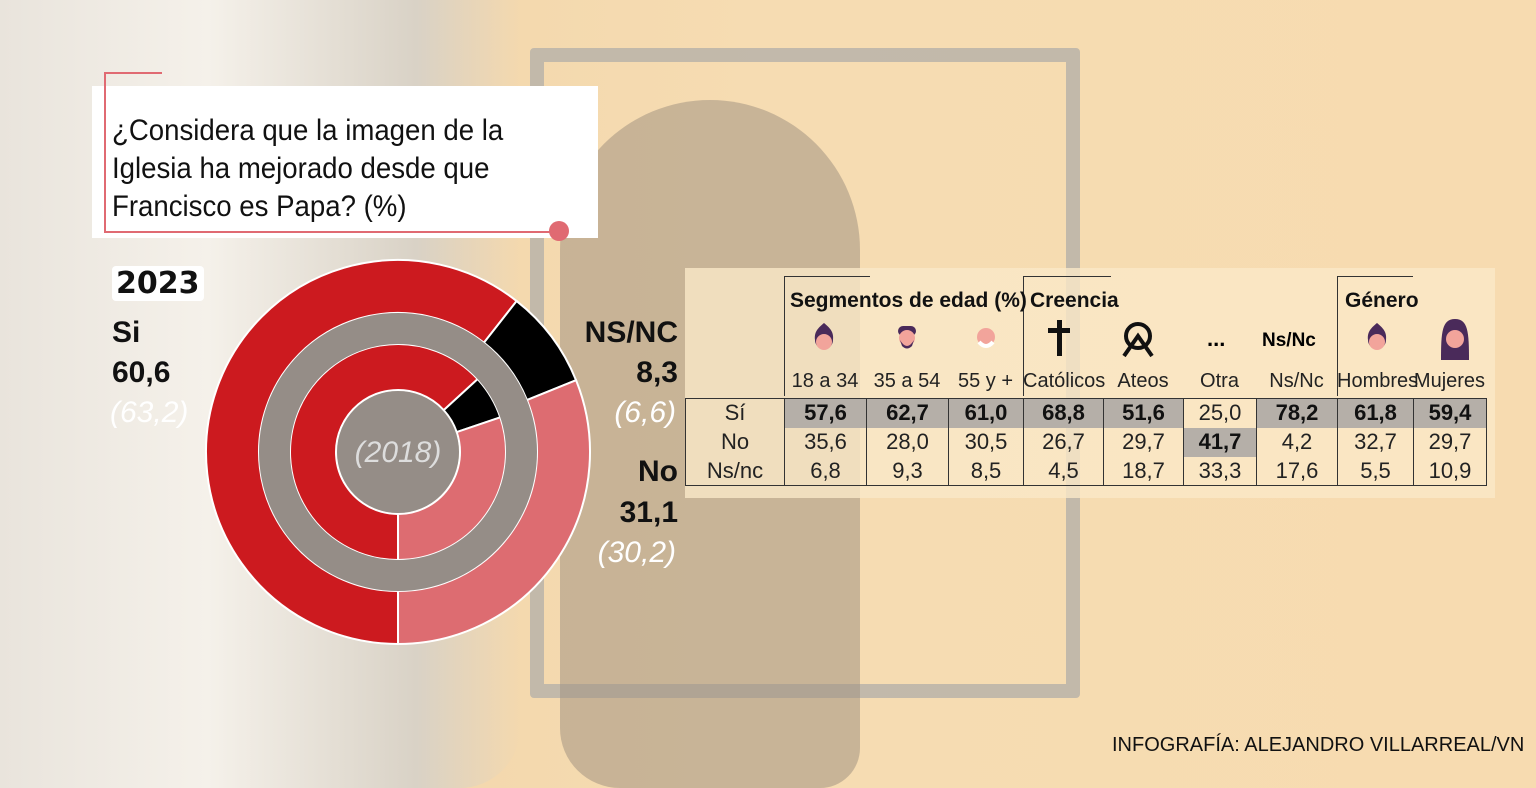  I want to click on column-header: Ns/Nc, so click(1296, 381).